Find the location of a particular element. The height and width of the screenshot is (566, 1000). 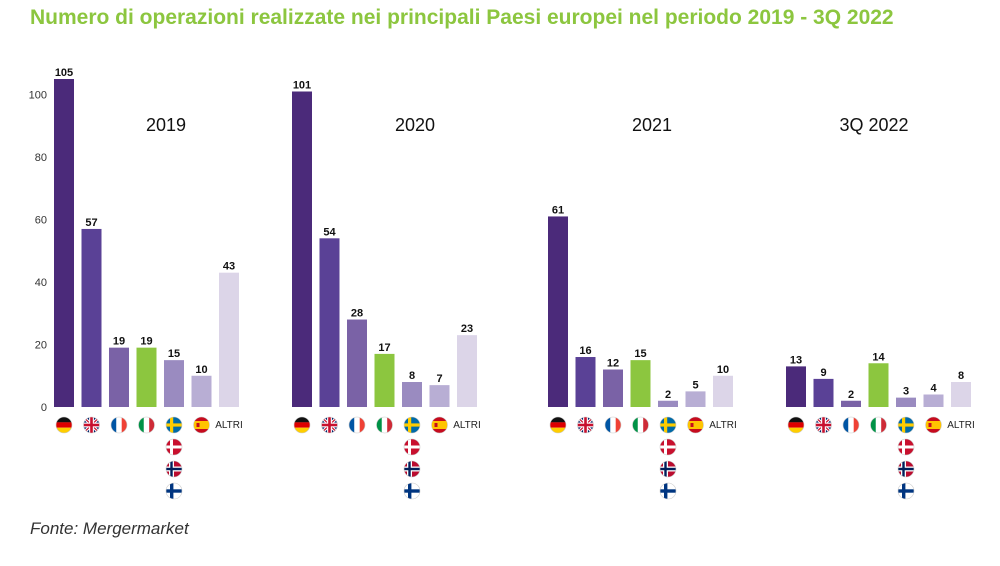

data-label: 5 is located at coordinates (695, 385).